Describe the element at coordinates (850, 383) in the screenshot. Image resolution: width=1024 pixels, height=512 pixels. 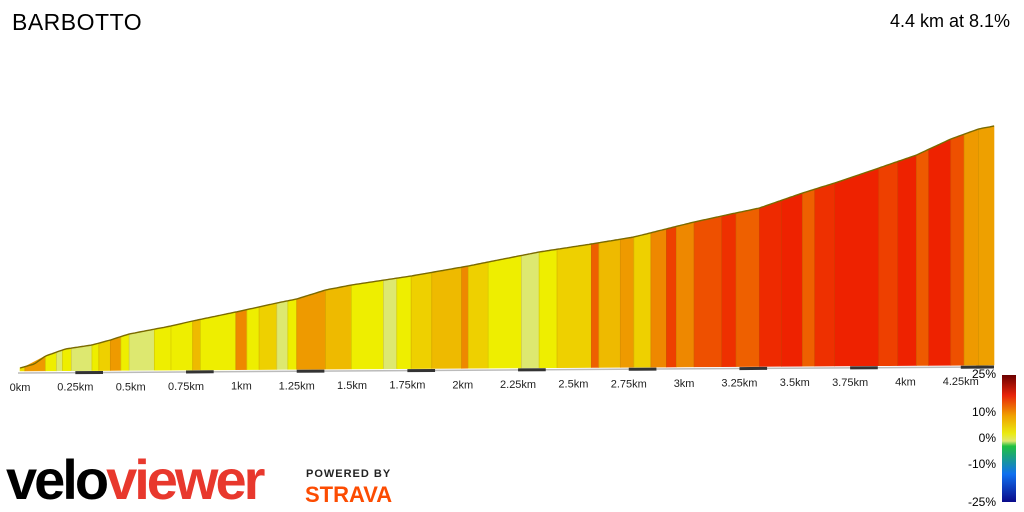
I see `x-tick-label: 3.75km` at that location.